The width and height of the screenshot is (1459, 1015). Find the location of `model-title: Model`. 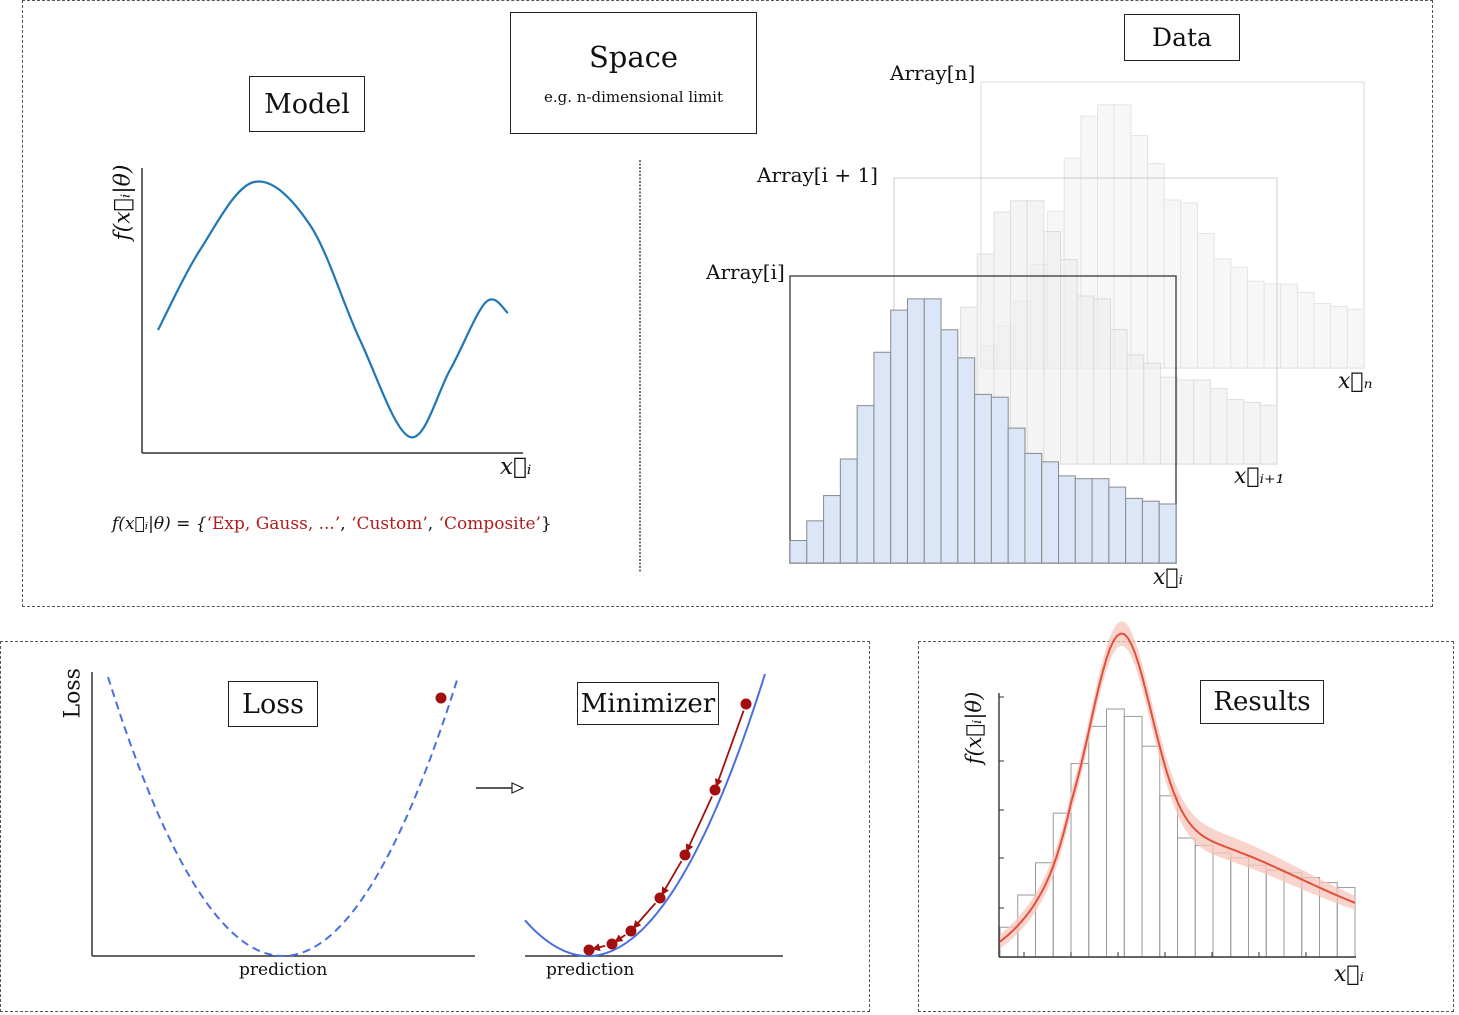

model-title: Model is located at coordinates (307, 104).